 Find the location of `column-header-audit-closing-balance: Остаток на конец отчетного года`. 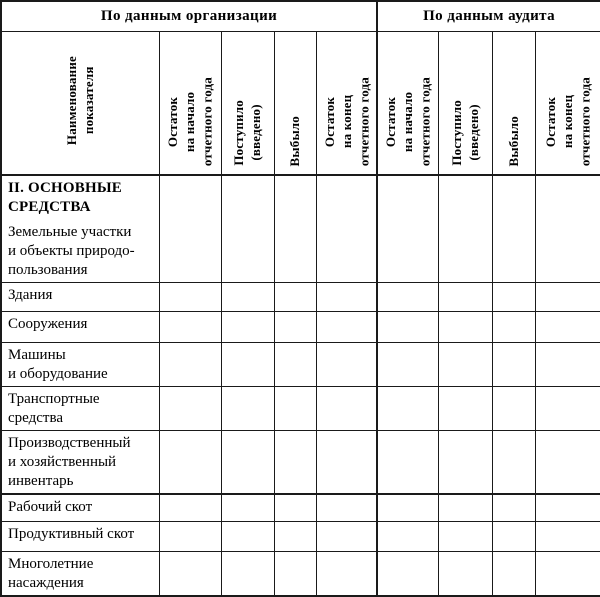

column-header-audit-closing-balance: Остаток на конец отчетного года is located at coordinates (567, 103).